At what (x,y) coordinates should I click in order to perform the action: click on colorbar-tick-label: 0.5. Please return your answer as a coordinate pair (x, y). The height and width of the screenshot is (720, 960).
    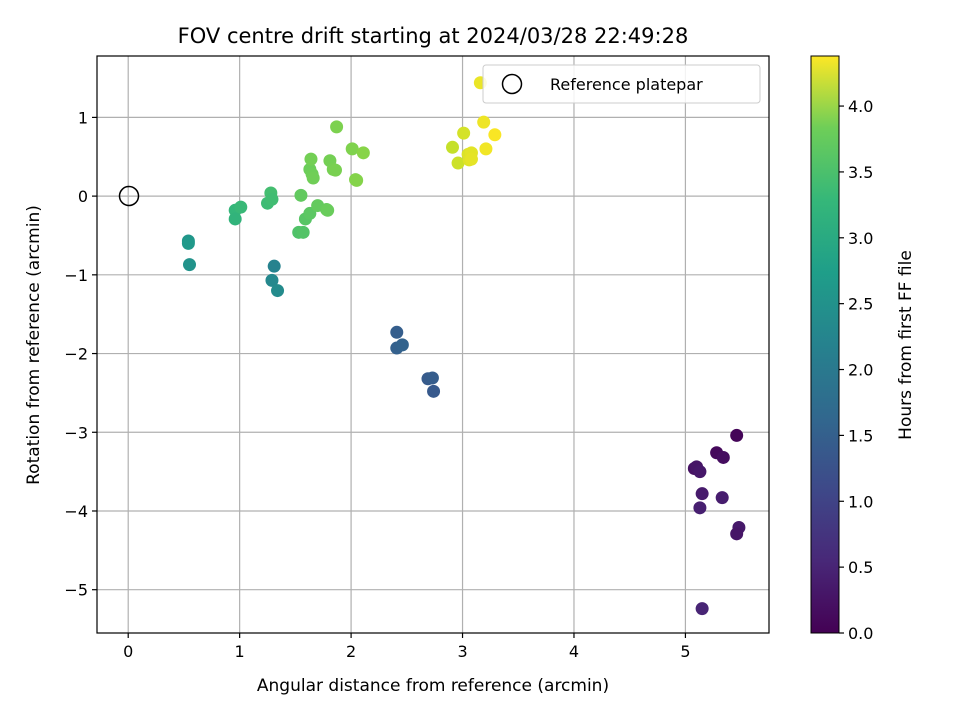
    Looking at the image, I should click on (860, 567).